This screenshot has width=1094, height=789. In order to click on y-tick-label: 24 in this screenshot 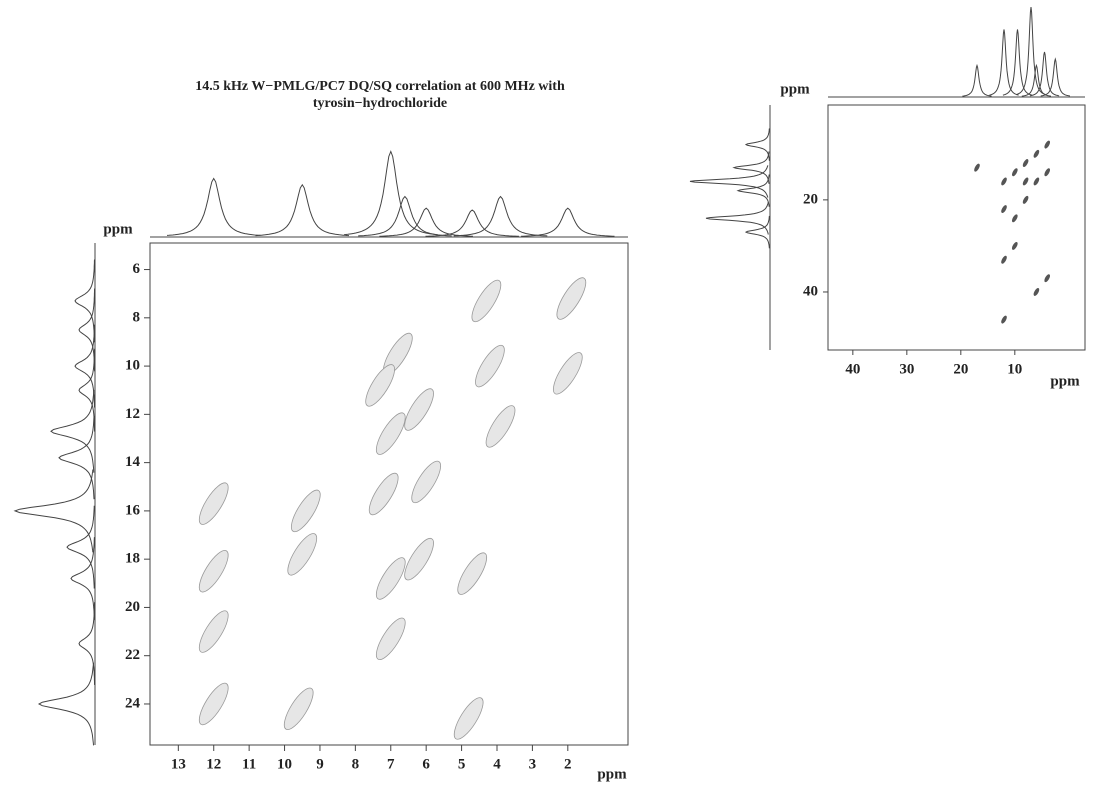, I will do `click(133, 703)`.